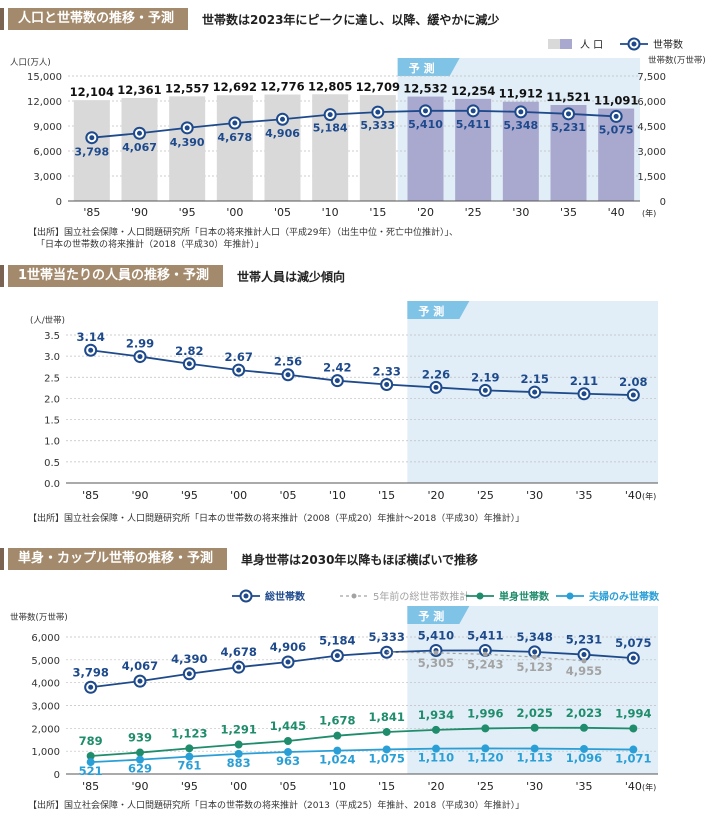  Describe the element at coordinates (139, 90) in the screenshot. I see `population-value-label: 12,361` at that location.